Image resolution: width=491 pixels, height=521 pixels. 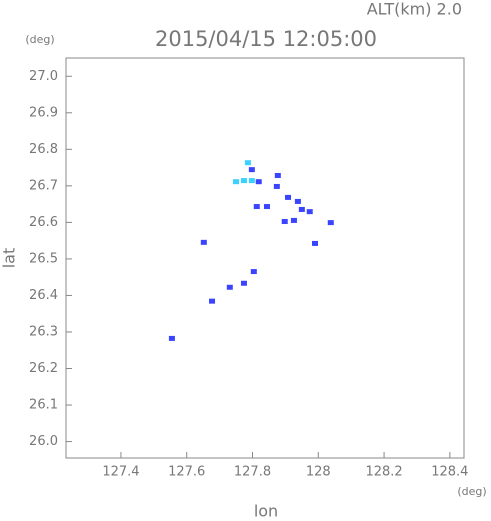 What do you see at coordinates (266, 39) in the screenshot?
I see `chart-title: 2015/04/15 12:05:00` at bounding box center [266, 39].